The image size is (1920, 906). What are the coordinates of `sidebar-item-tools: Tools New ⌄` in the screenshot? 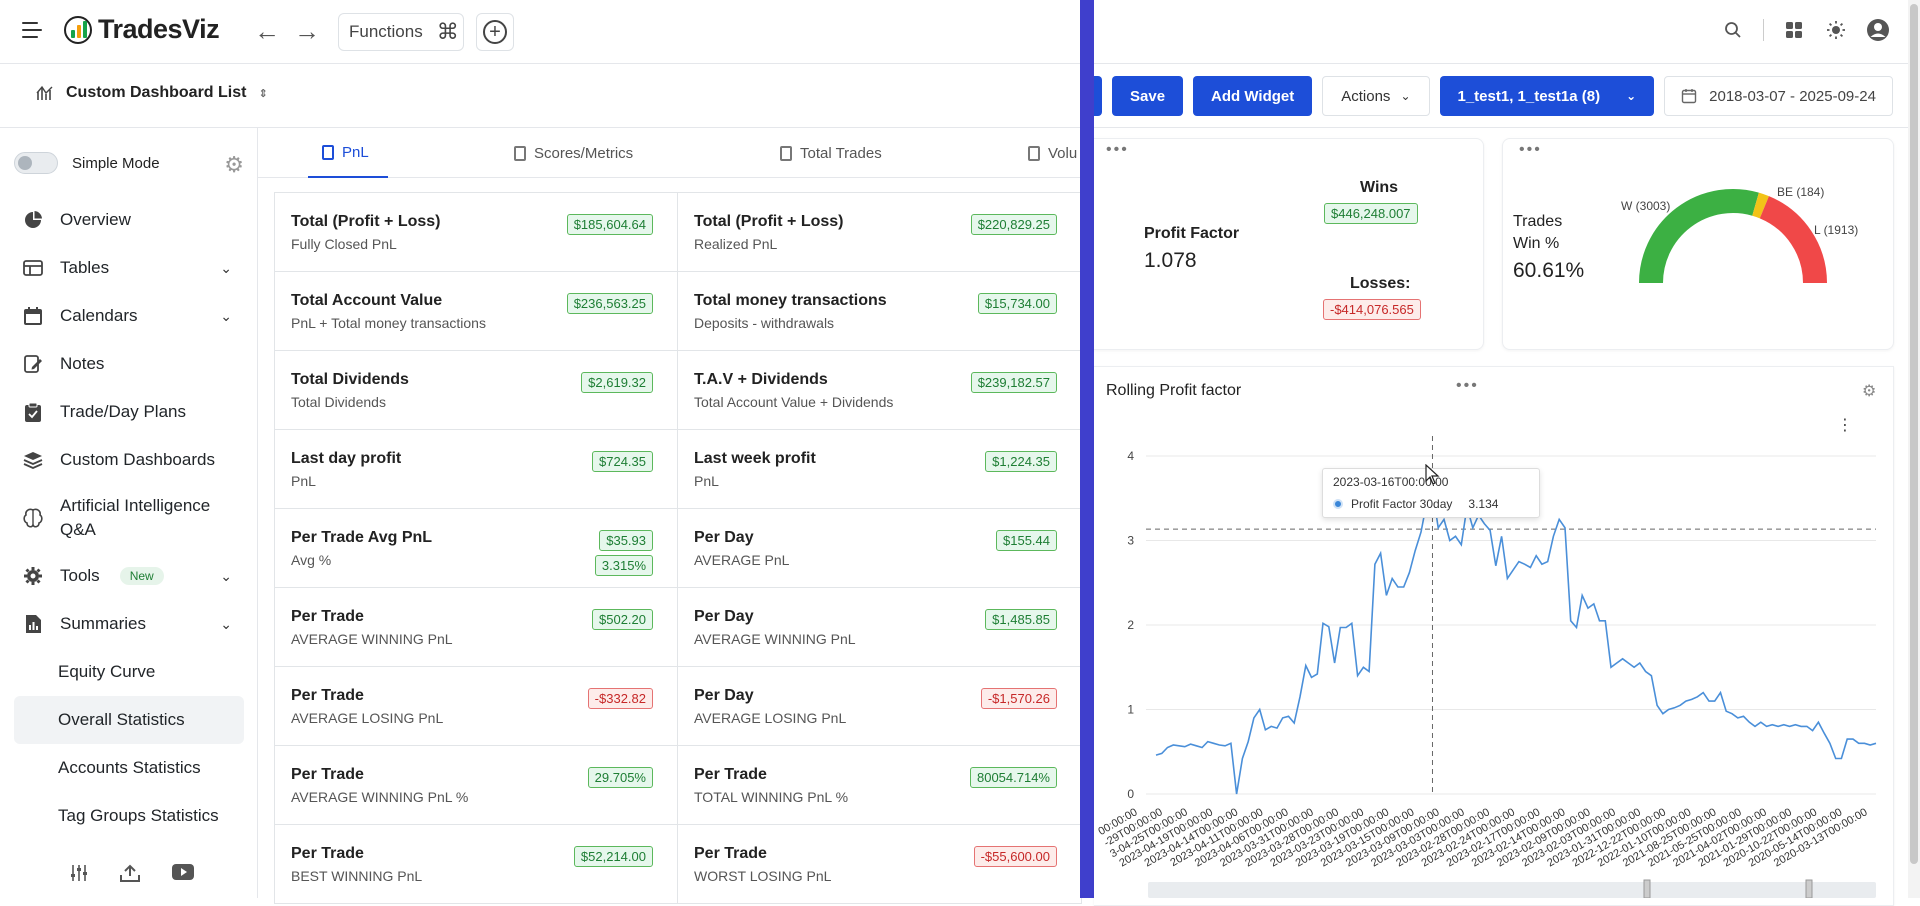 It's located at (129, 576).